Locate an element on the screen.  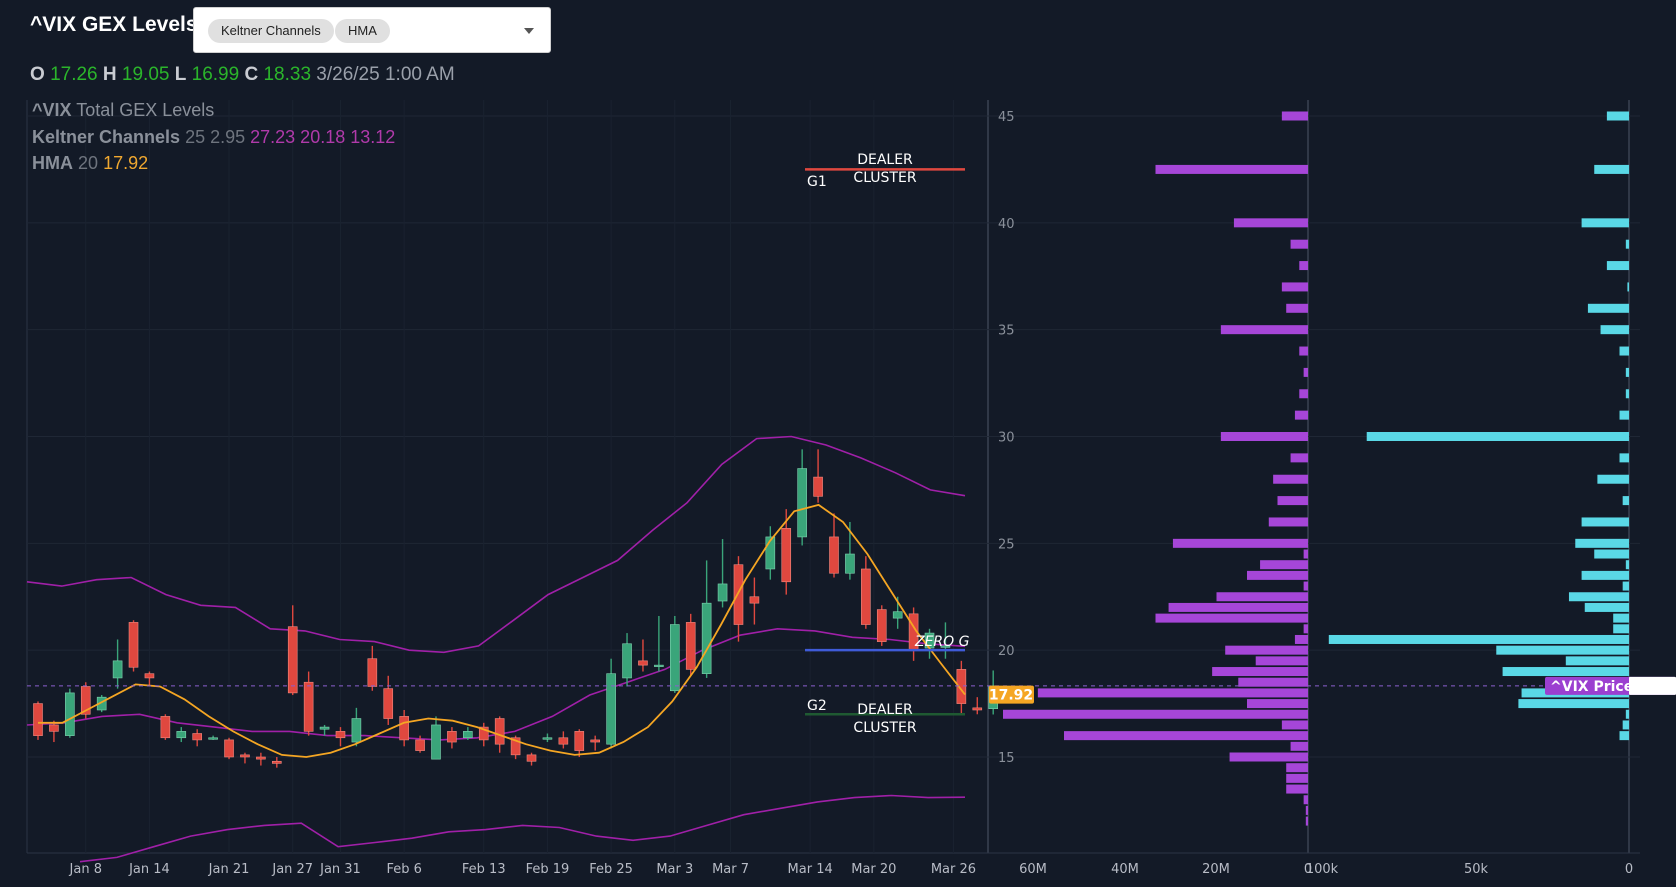
close-label: C is located at coordinates (251, 74).